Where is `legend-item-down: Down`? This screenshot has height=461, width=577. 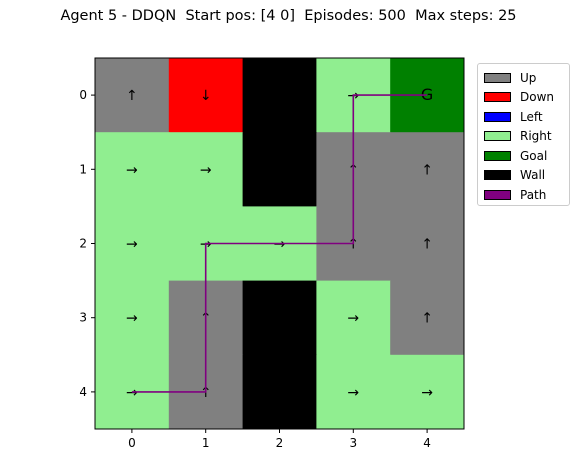
legend-item-down: Down is located at coordinates (526, 98).